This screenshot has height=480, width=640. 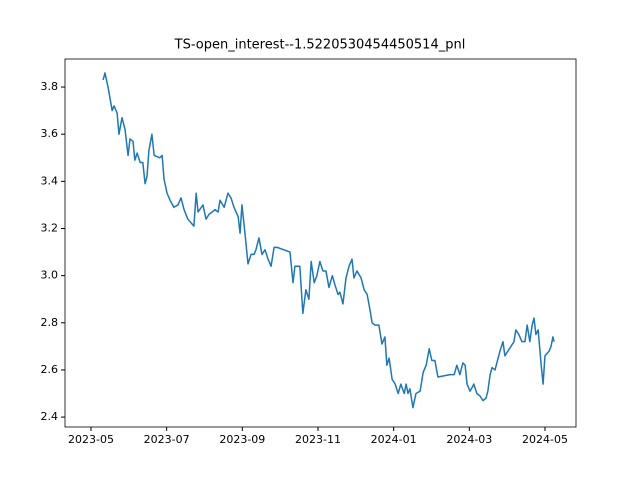 I want to click on y-tick-label: 3.0, so click(x=50, y=275).